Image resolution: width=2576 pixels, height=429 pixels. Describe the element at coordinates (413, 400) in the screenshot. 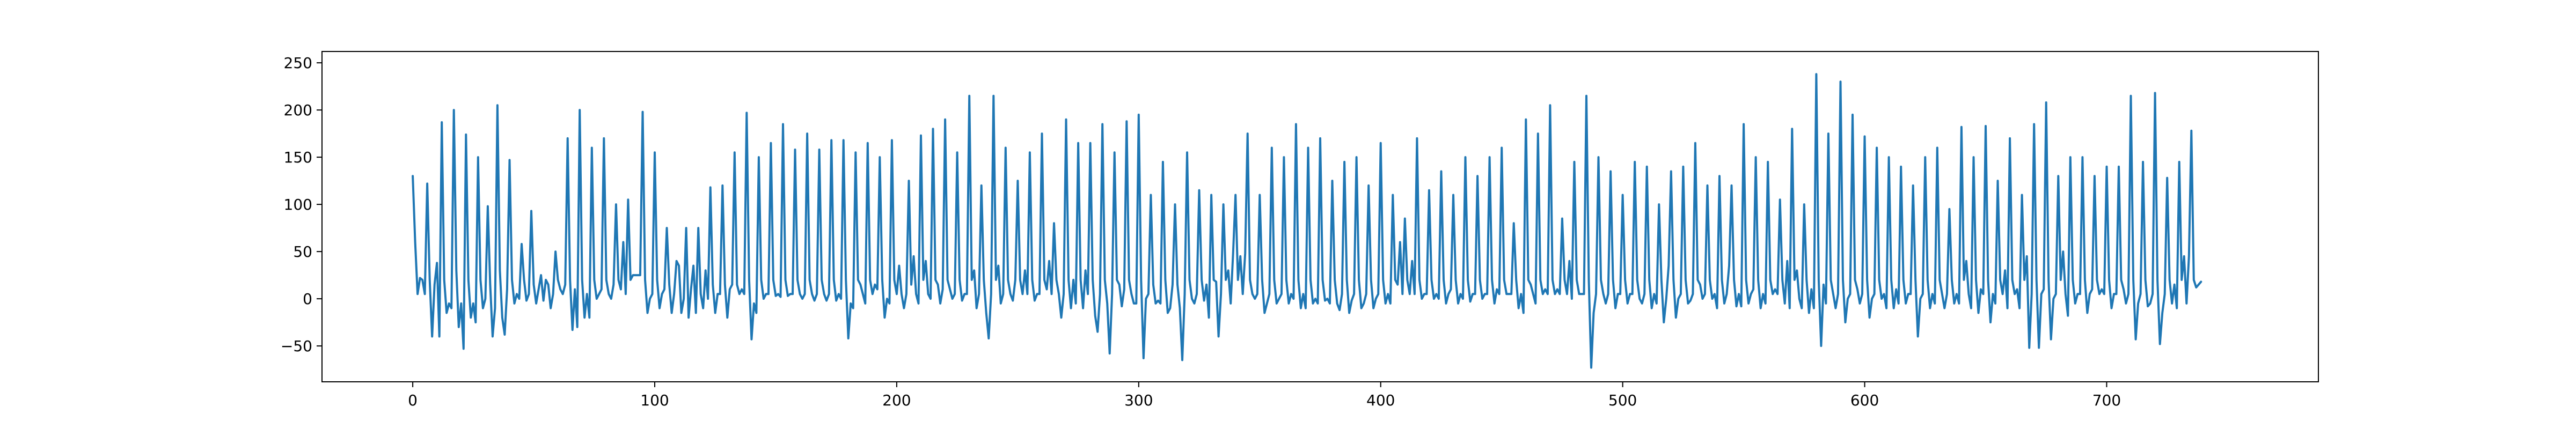

I see `x-tick-label: 0` at that location.